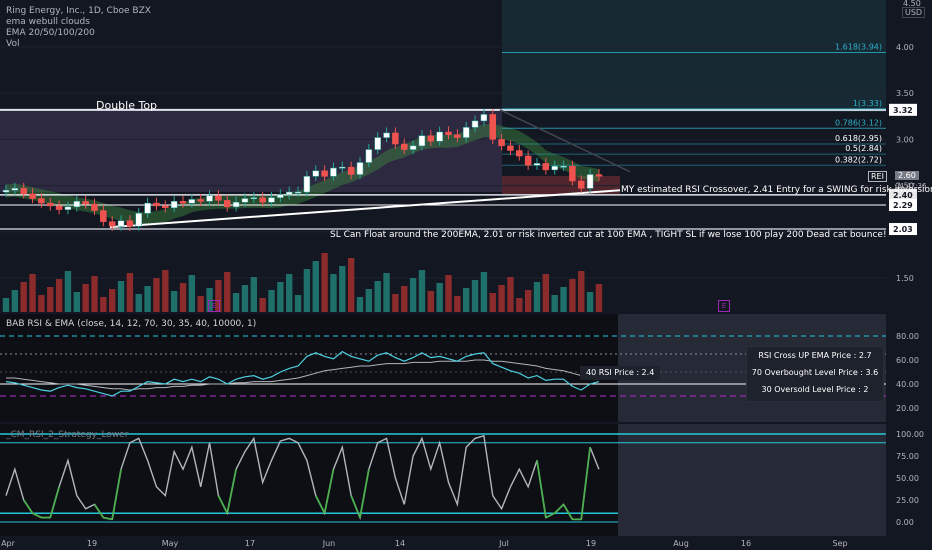 This screenshot has height=550, width=932. Describe the element at coordinates (329, 543) in the screenshot. I see `time-axis-label: Jun` at that location.